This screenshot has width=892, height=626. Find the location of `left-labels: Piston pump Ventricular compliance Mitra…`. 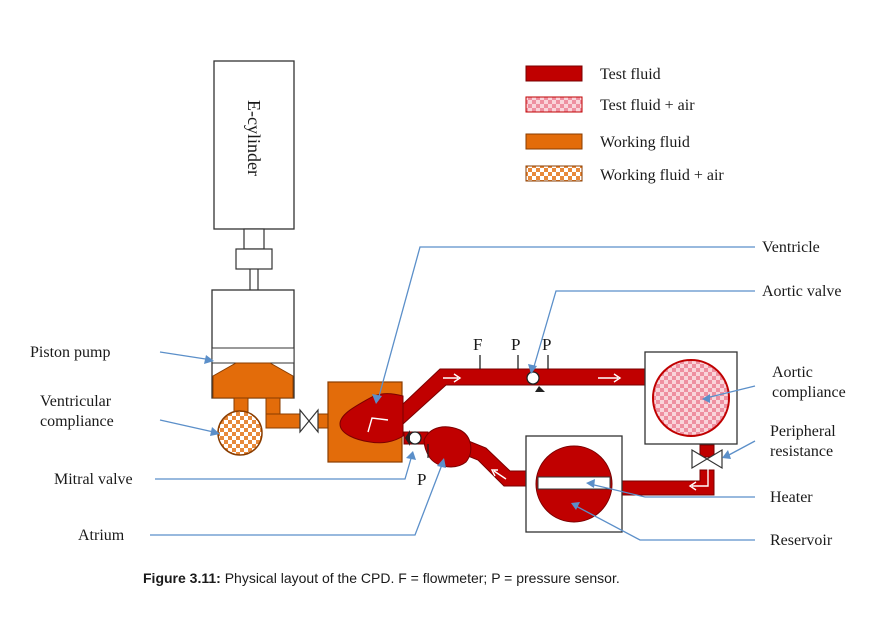

left-labels: Piston pump Ventricular compliance Mitra… is located at coordinates (81, 444).